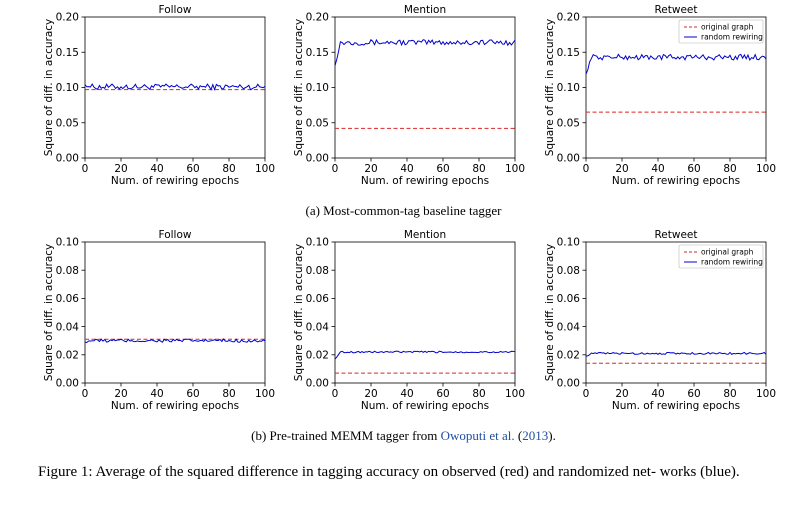 Image resolution: width=807 pixels, height=513 pixels. Describe the element at coordinates (403, 210) in the screenshot. I see `caption-a: (a) Most-common-tag baseline tagger` at that location.